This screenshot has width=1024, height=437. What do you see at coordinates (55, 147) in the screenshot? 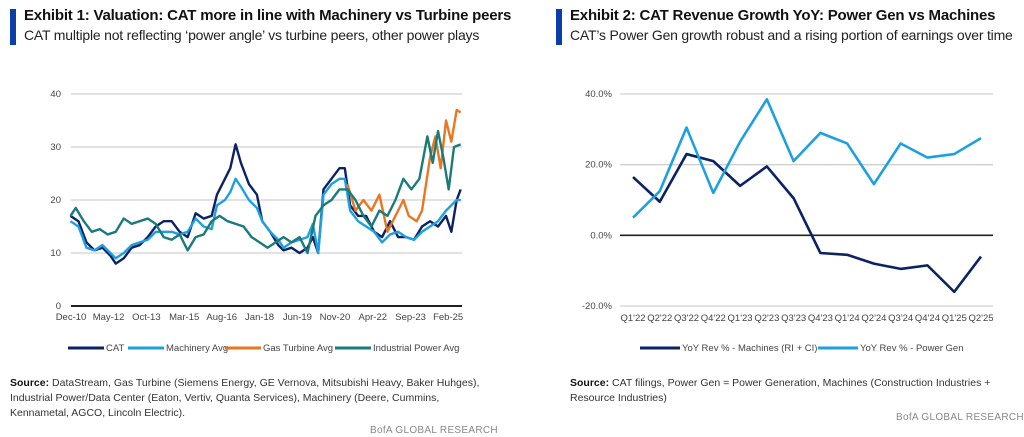
I see `y-tick-label: 30` at bounding box center [55, 147].